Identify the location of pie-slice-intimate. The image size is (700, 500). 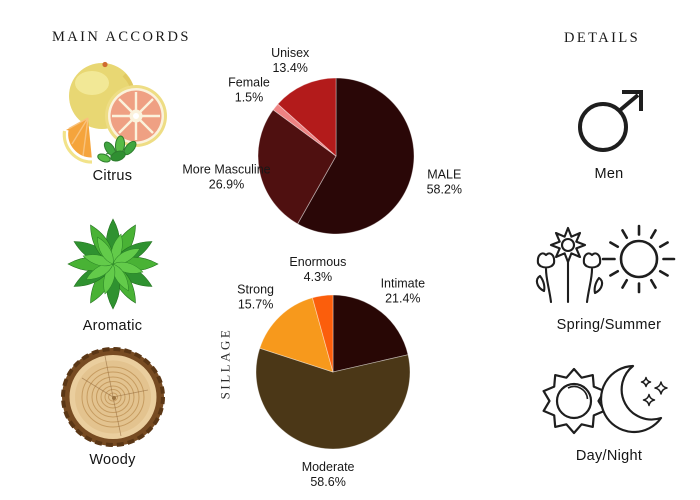
(370, 333).